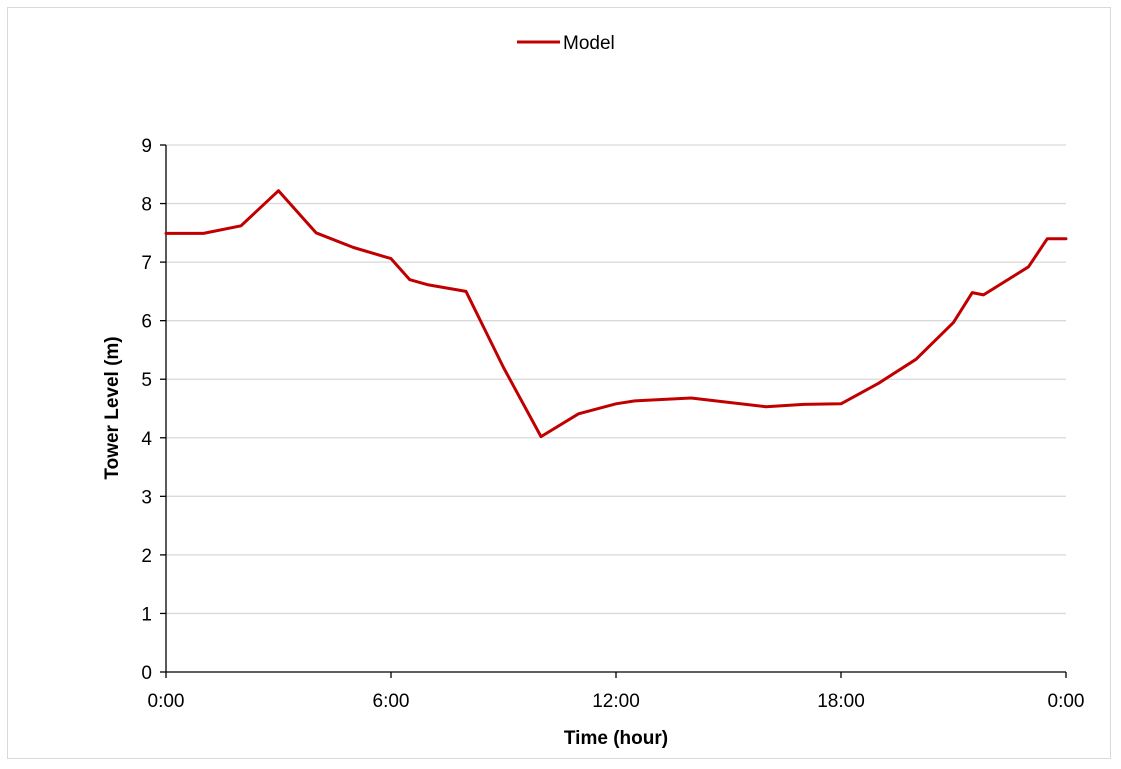 This screenshot has height=769, width=1121. Describe the element at coordinates (166, 701) in the screenshot. I see `x-tick-label-0: 0:00` at that location.